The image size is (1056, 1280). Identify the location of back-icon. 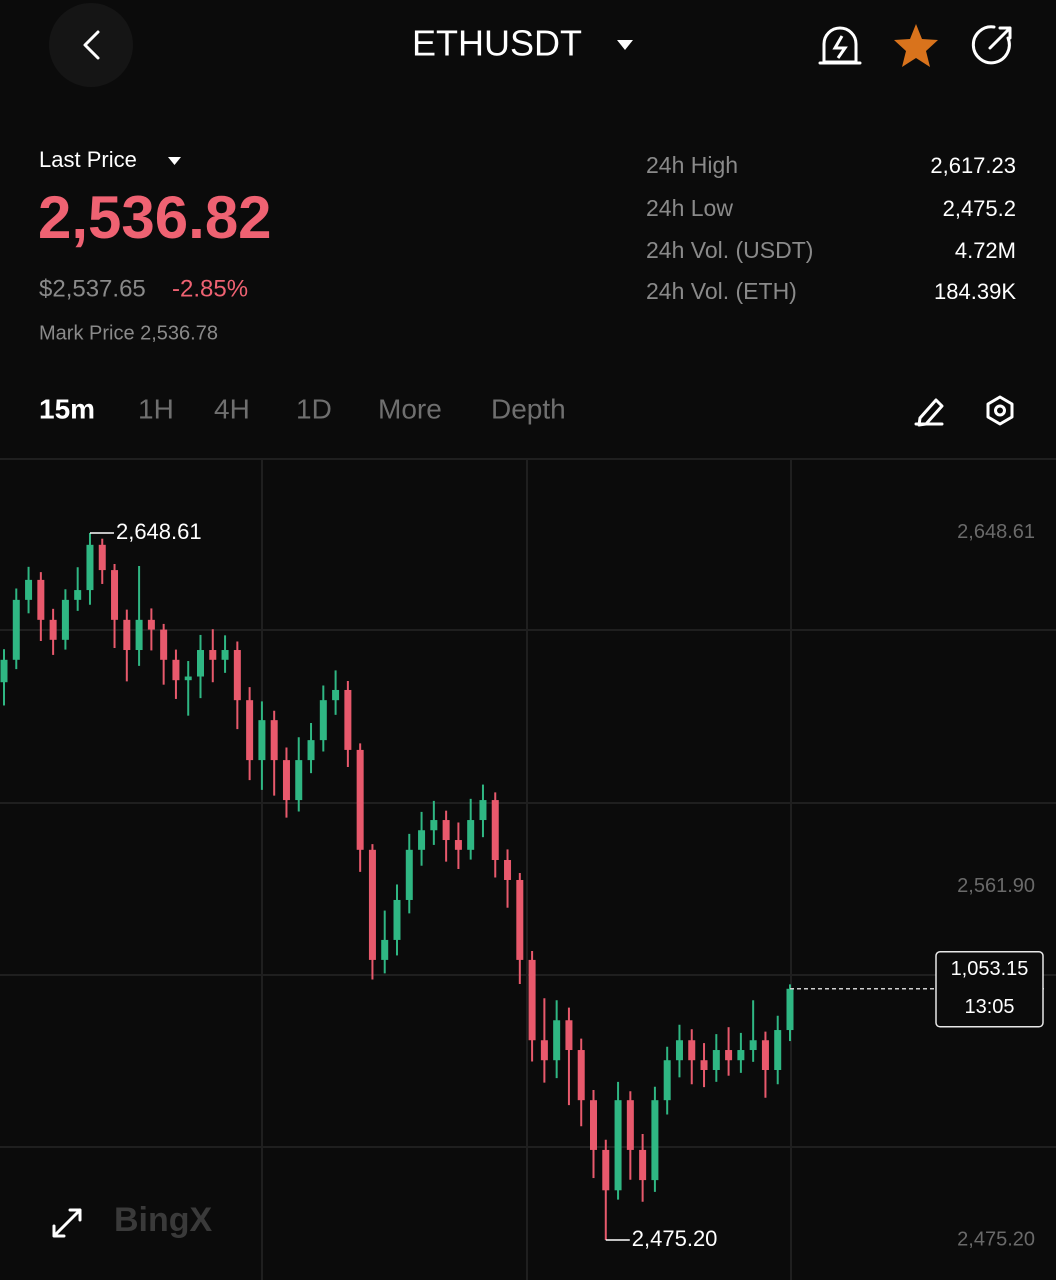
(91, 45).